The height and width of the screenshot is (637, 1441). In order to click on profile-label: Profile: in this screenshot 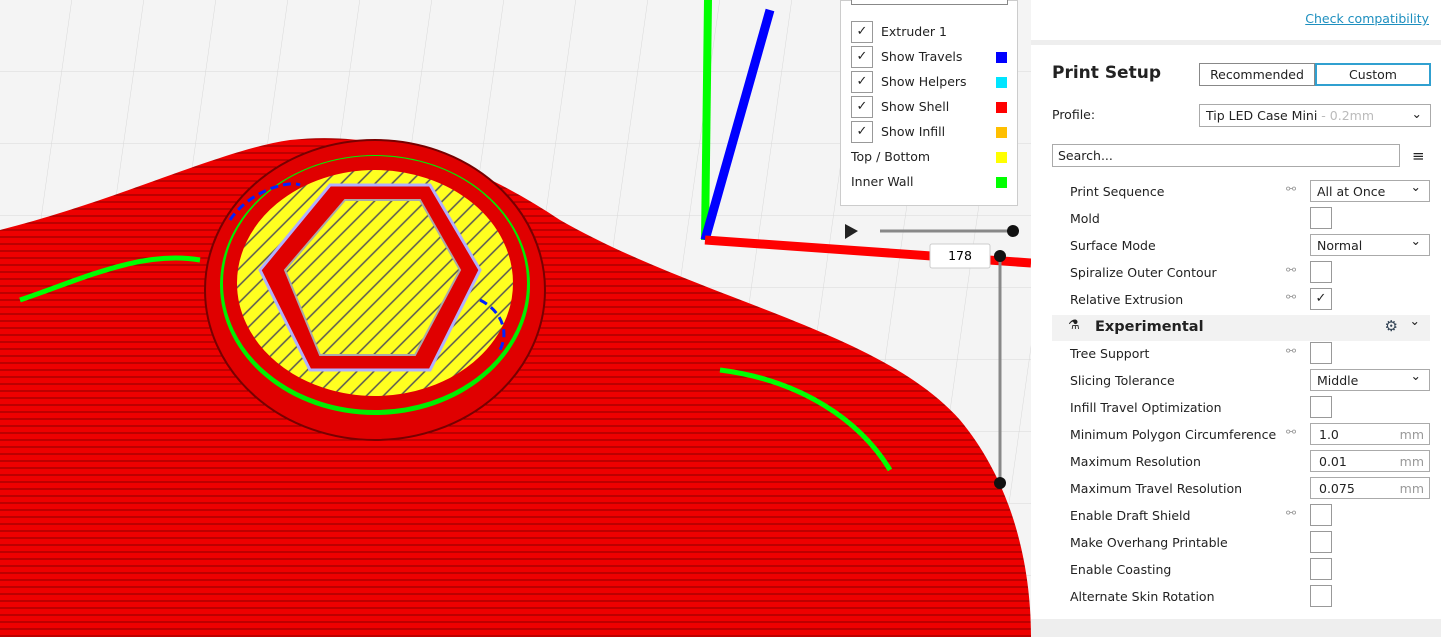, I will do `click(1074, 114)`.